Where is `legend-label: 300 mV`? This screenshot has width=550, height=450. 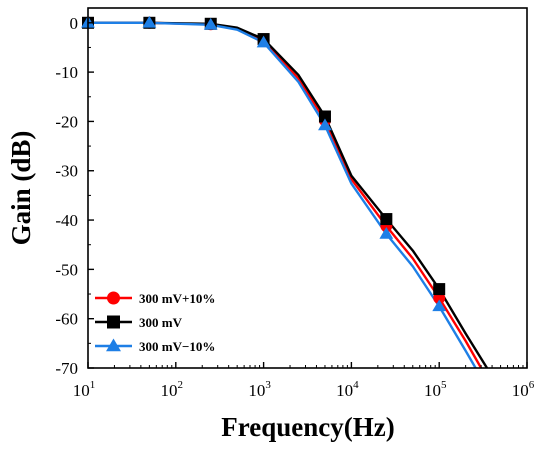 legend-label: 300 mV is located at coordinates (161, 322).